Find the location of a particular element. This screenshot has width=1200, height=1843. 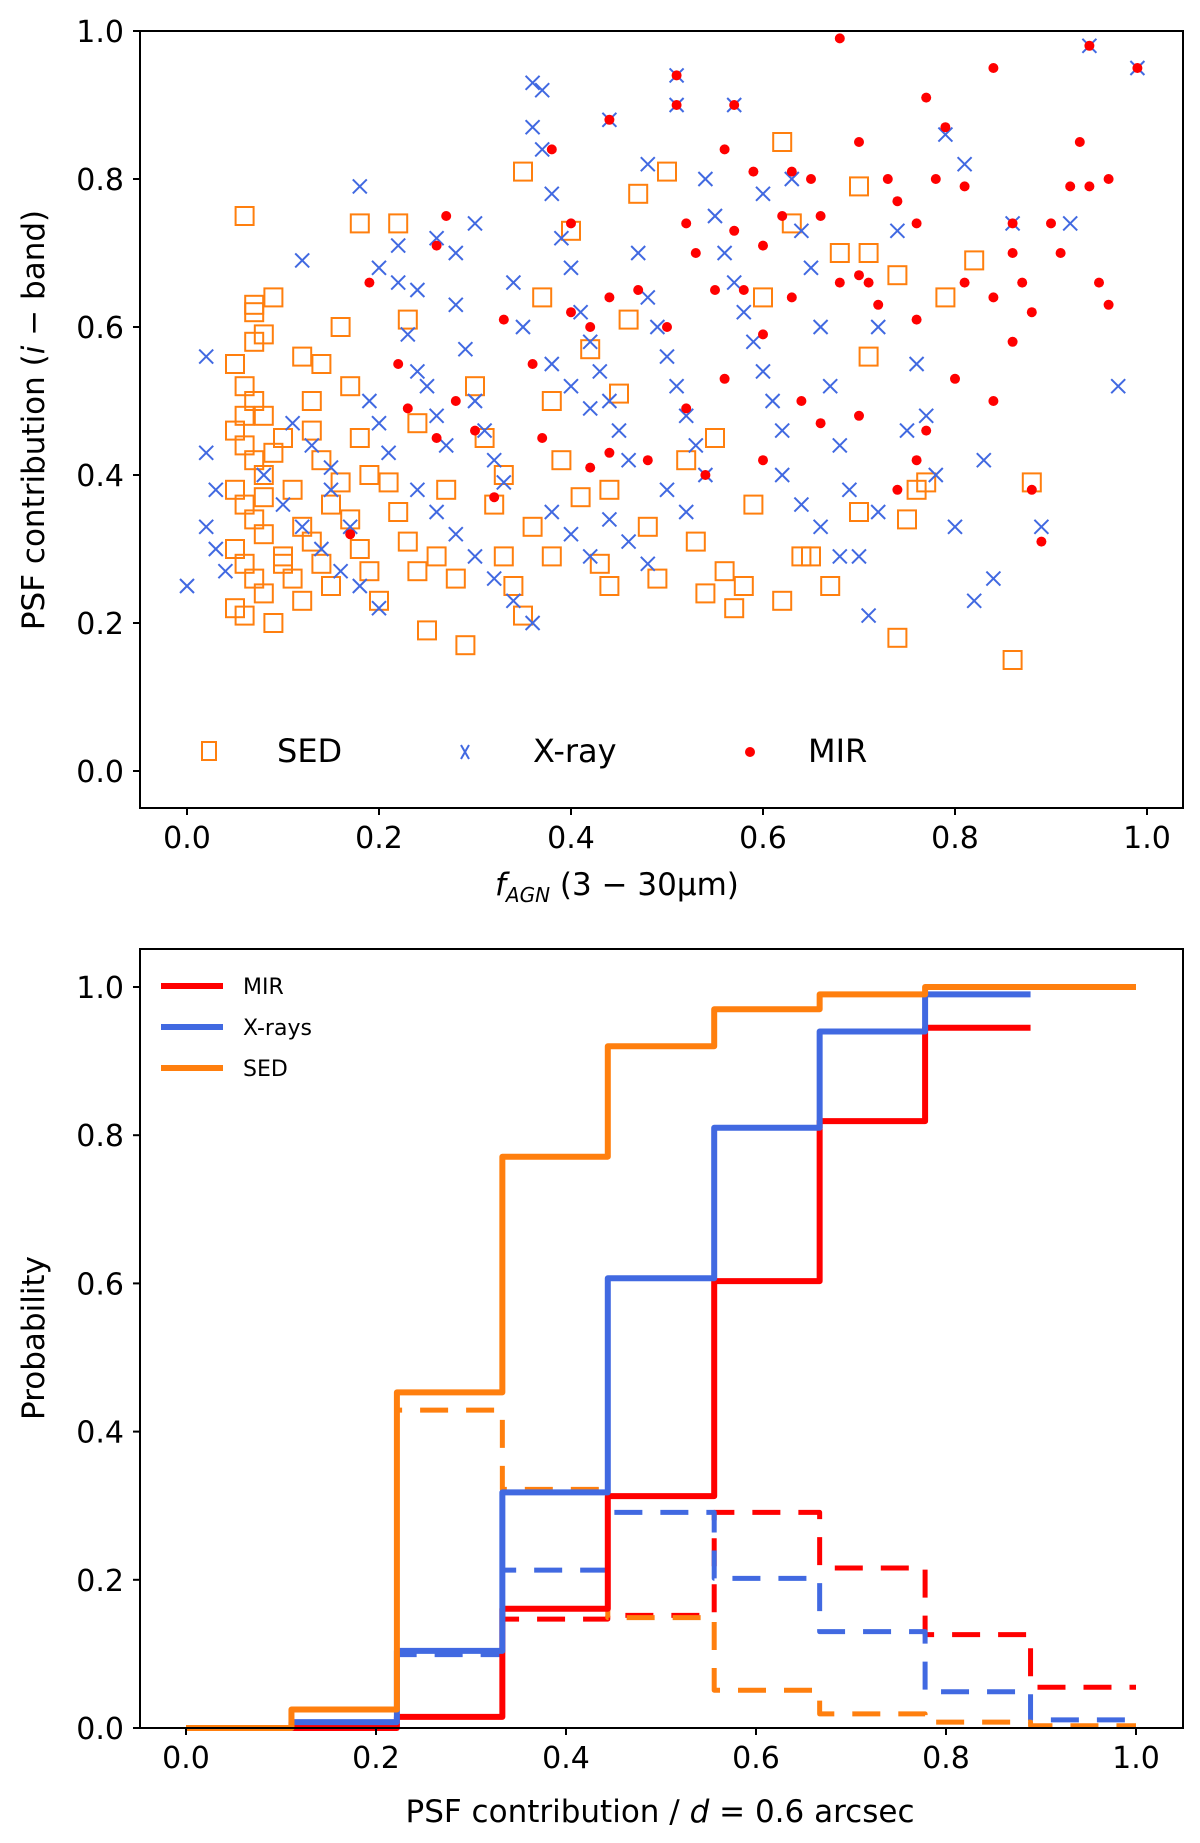

step-line-sed-dashed is located at coordinates (661, 1569).